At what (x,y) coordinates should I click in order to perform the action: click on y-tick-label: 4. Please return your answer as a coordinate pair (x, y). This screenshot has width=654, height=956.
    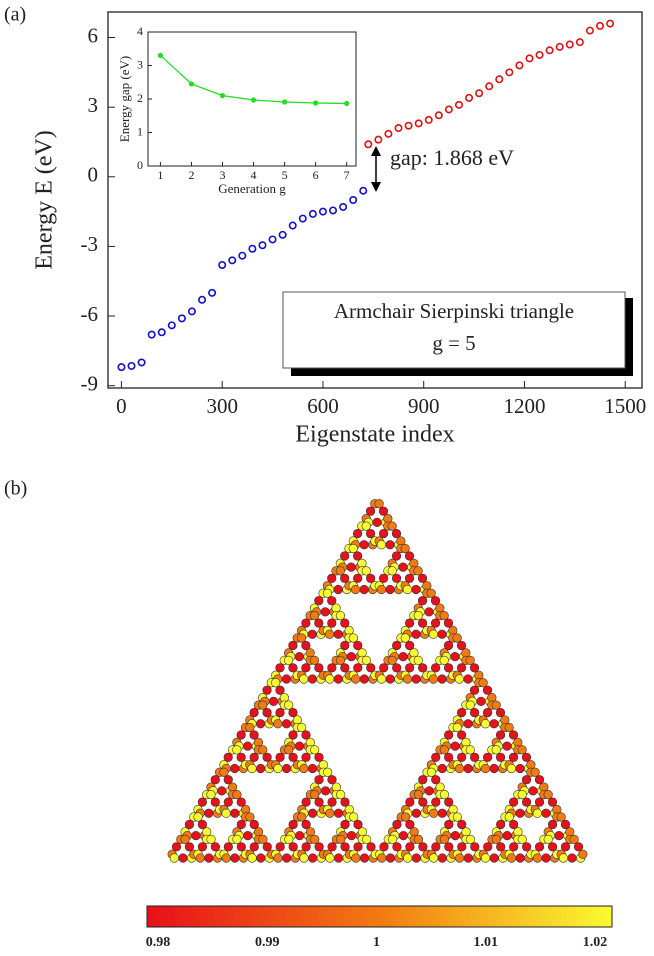
    Looking at the image, I should click on (140, 31).